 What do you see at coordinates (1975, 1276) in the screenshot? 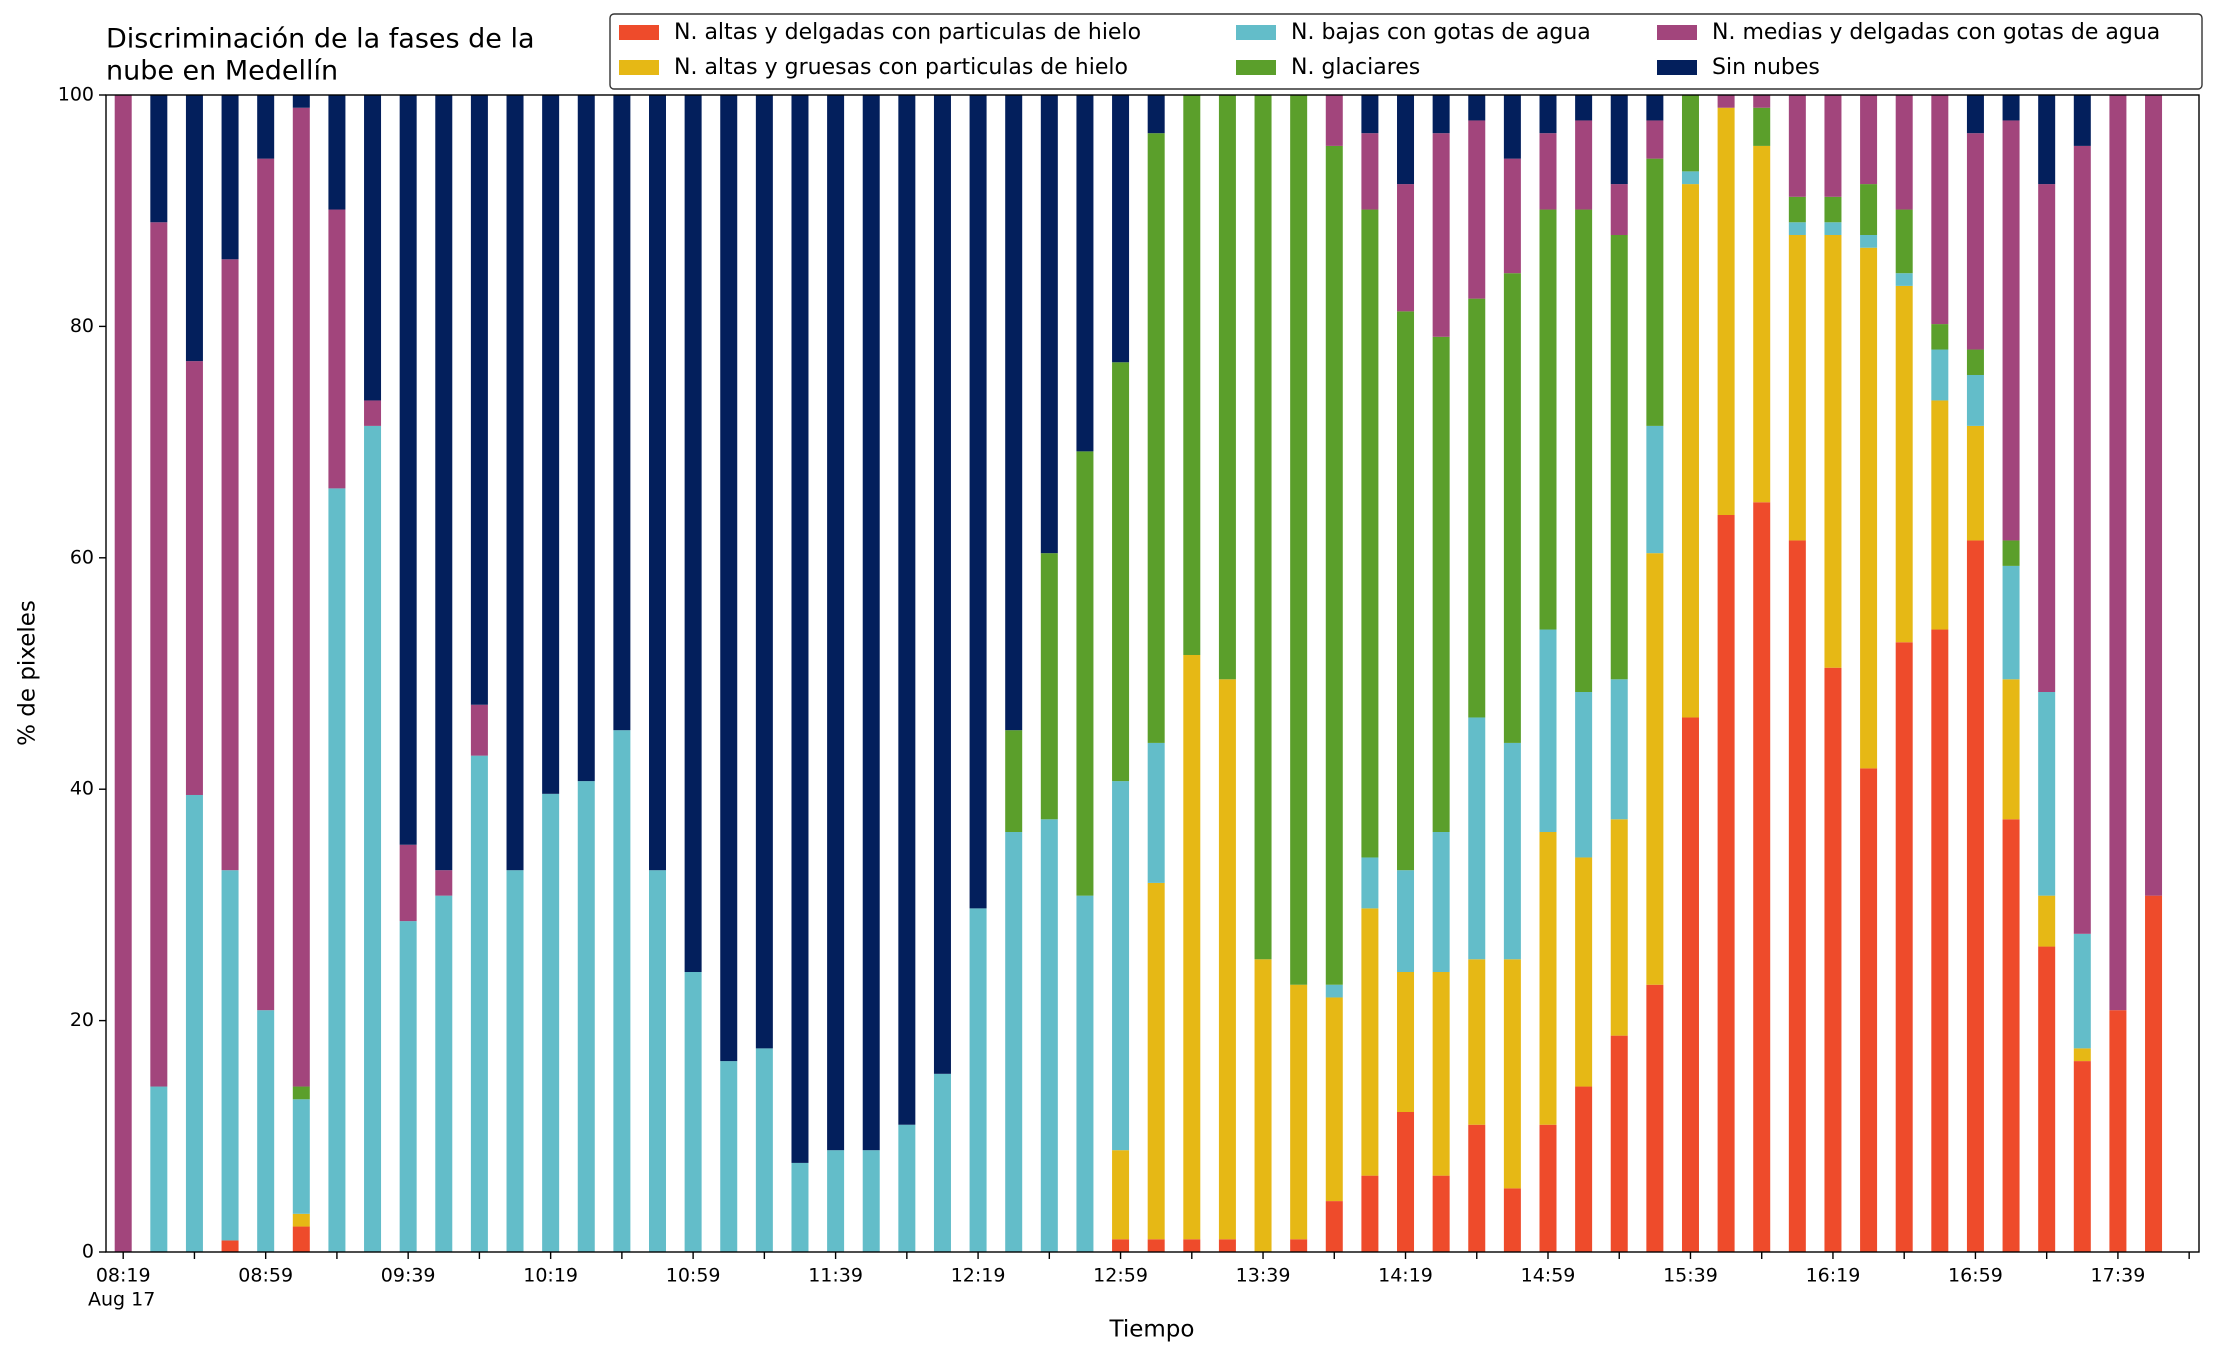
I see `x-tick-label: 16:59` at bounding box center [1975, 1276].